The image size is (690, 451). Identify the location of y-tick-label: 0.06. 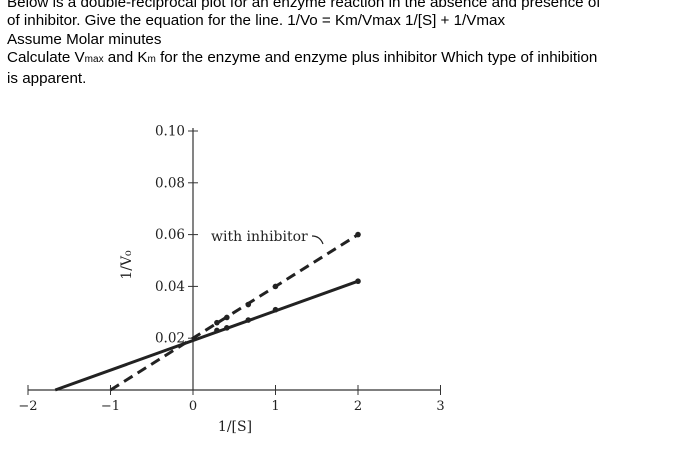
(170, 235).